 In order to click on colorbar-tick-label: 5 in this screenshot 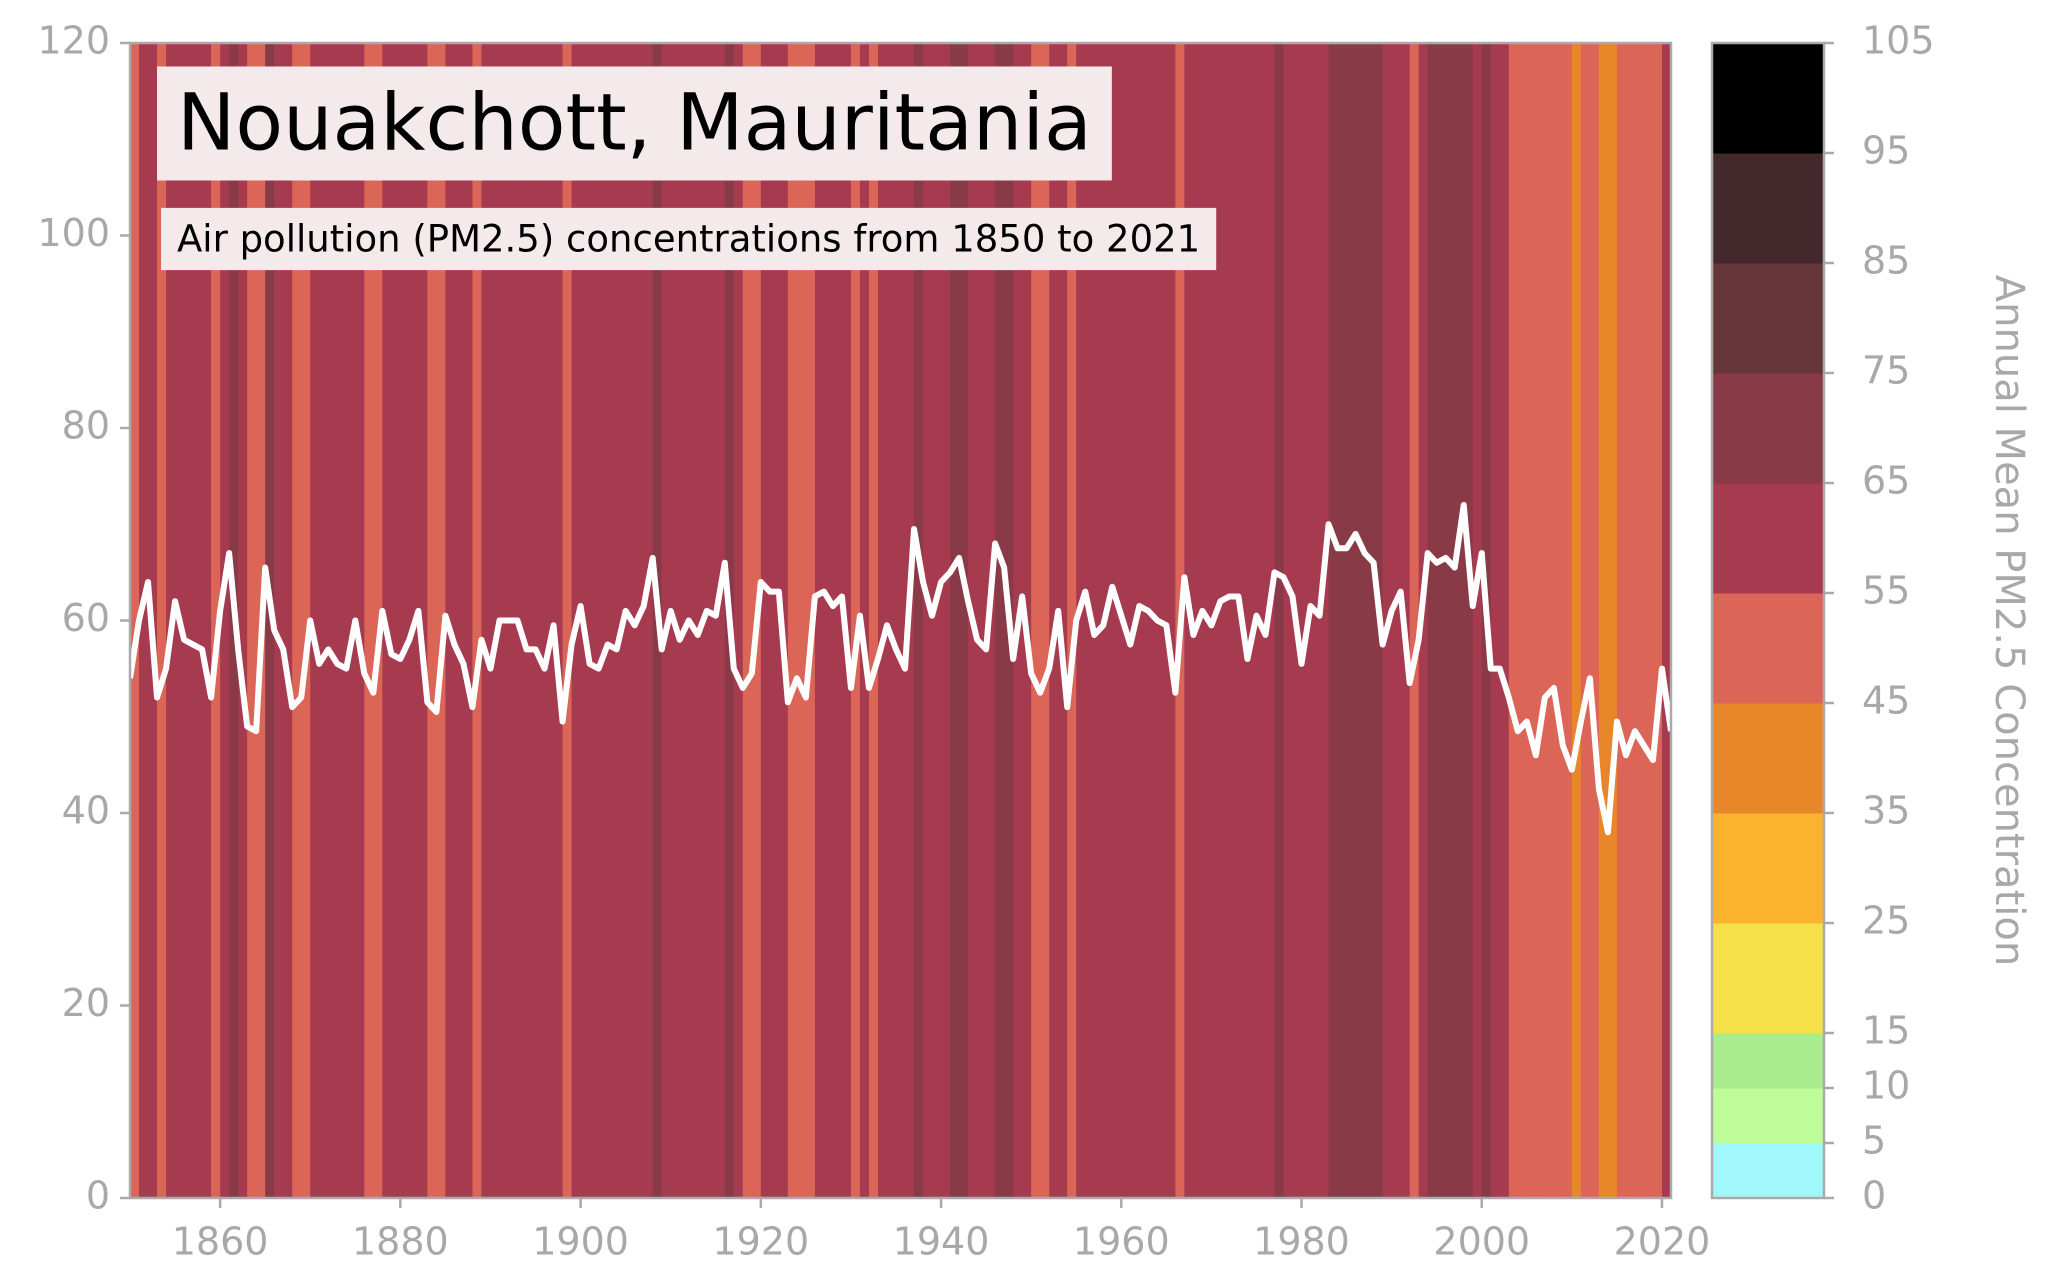, I will do `click(1874, 1141)`.